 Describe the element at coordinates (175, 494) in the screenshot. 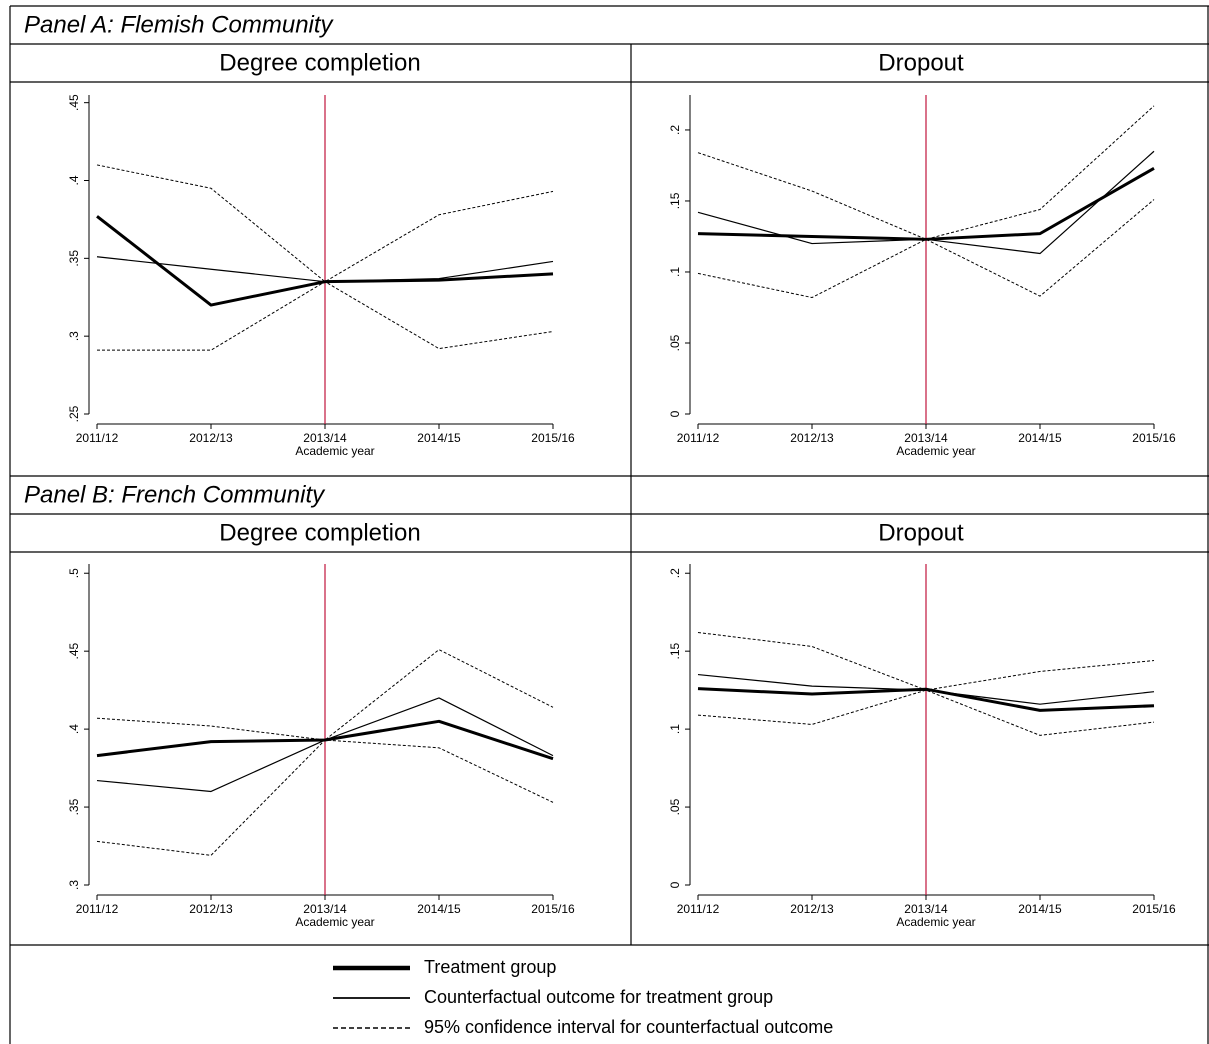

I see `panel-label: Panel B: French Community` at that location.